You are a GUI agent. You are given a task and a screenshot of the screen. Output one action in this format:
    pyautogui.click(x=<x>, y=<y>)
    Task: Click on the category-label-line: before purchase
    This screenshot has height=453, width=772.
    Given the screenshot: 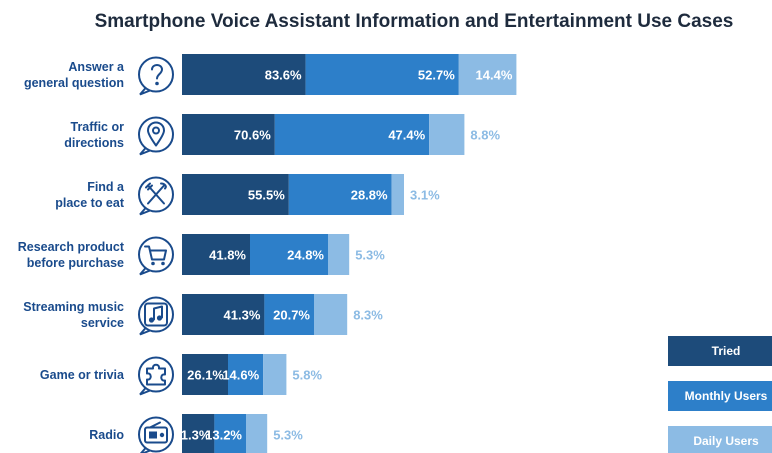 What is the action you would take?
    pyautogui.click(x=75, y=263)
    